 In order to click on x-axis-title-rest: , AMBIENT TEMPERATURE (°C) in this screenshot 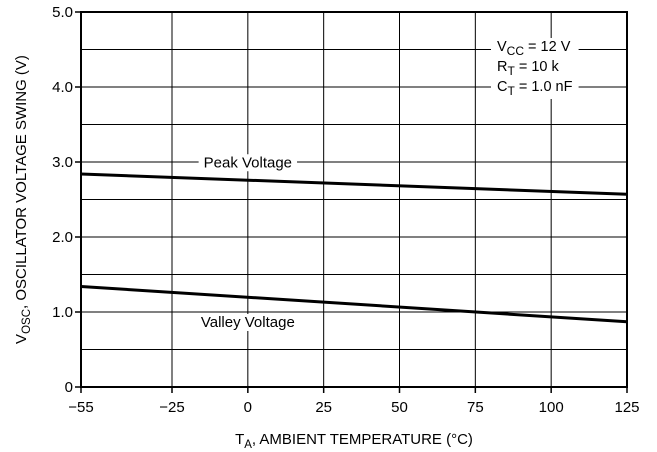, I will do `click(362, 439)`.